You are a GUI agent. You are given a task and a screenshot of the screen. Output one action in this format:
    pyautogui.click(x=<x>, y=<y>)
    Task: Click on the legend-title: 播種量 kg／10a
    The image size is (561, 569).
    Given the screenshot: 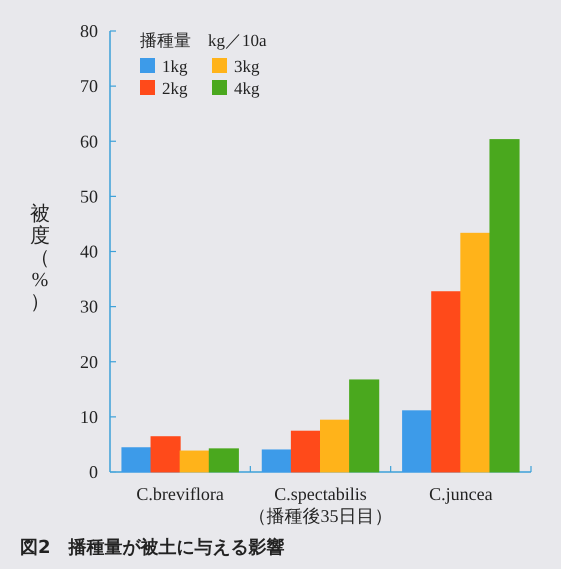 What is the action you would take?
    pyautogui.click(x=203, y=40)
    